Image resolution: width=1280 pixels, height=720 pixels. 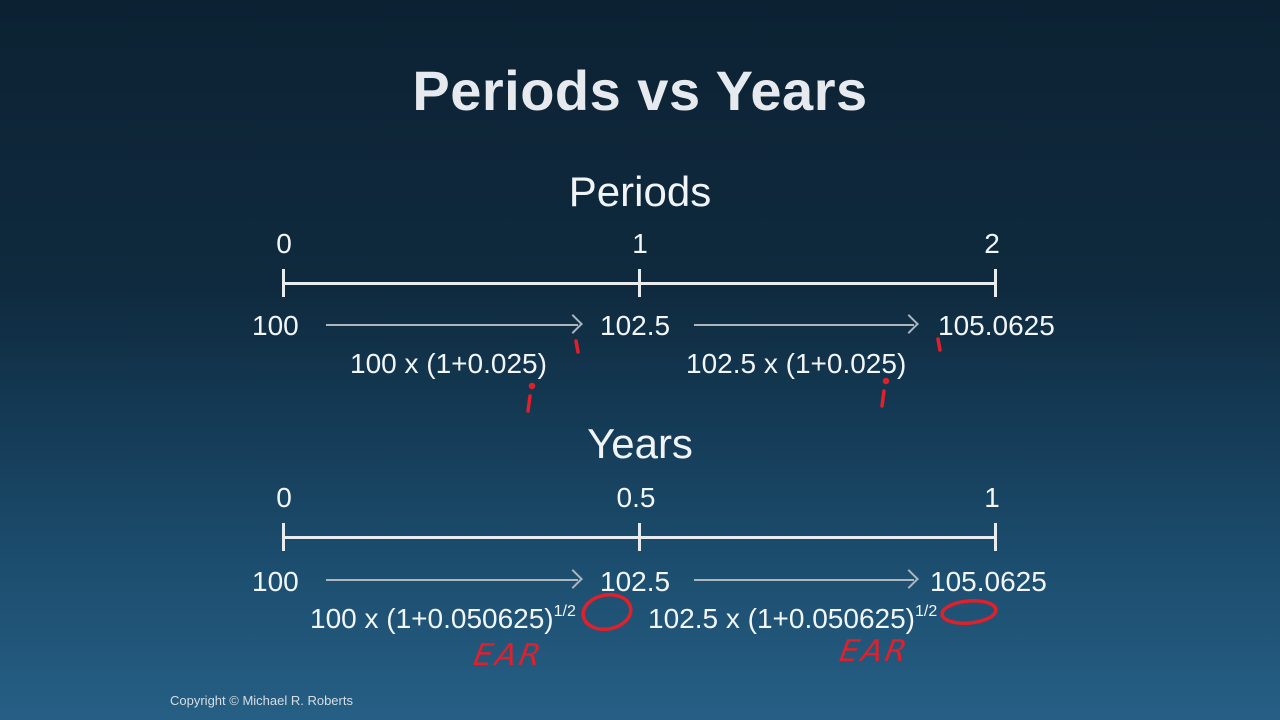 I want to click on years-tick-label-2: 1, so click(x=992, y=497).